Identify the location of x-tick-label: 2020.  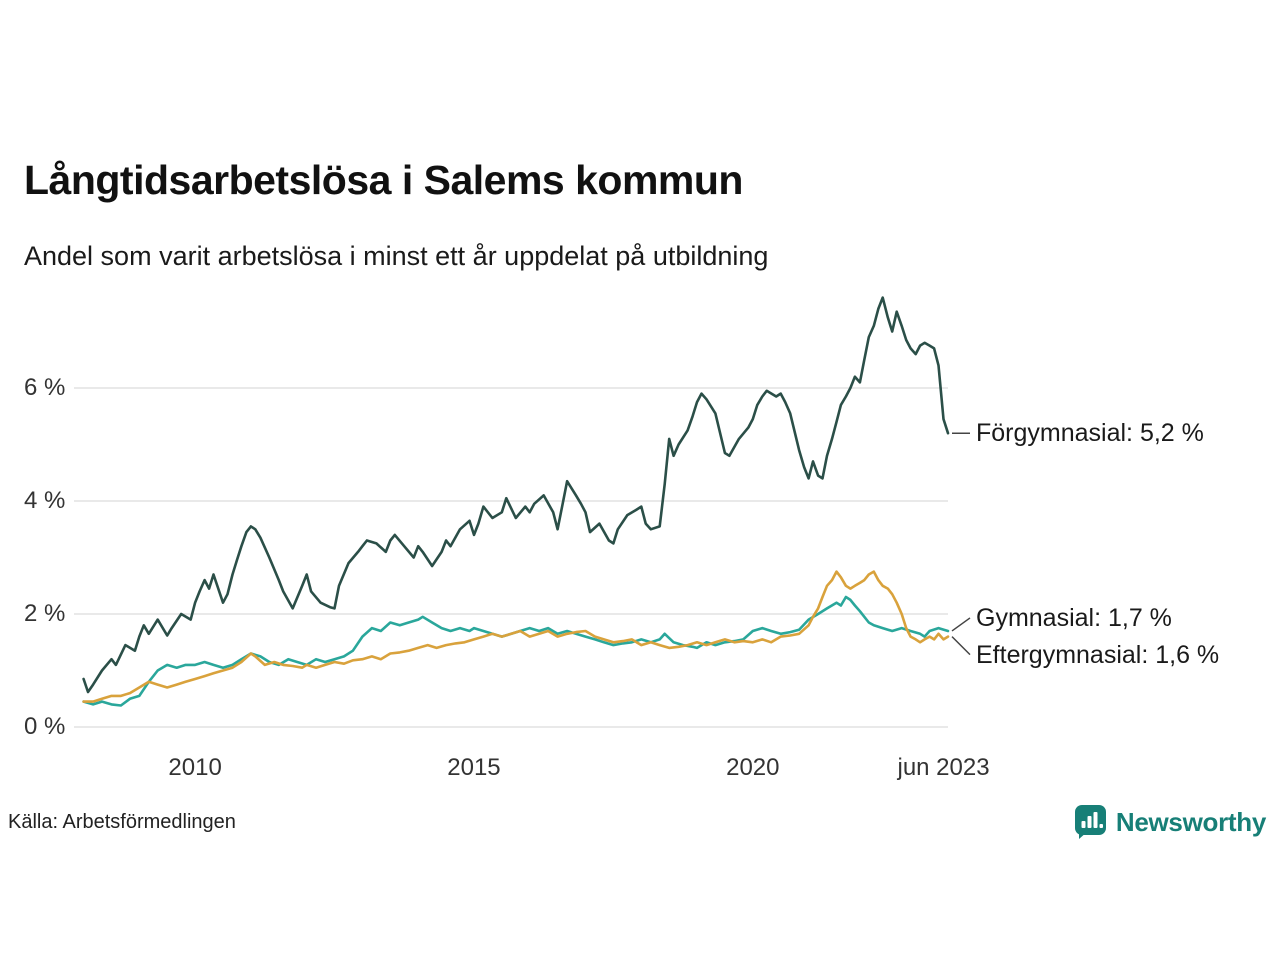
(753, 767).